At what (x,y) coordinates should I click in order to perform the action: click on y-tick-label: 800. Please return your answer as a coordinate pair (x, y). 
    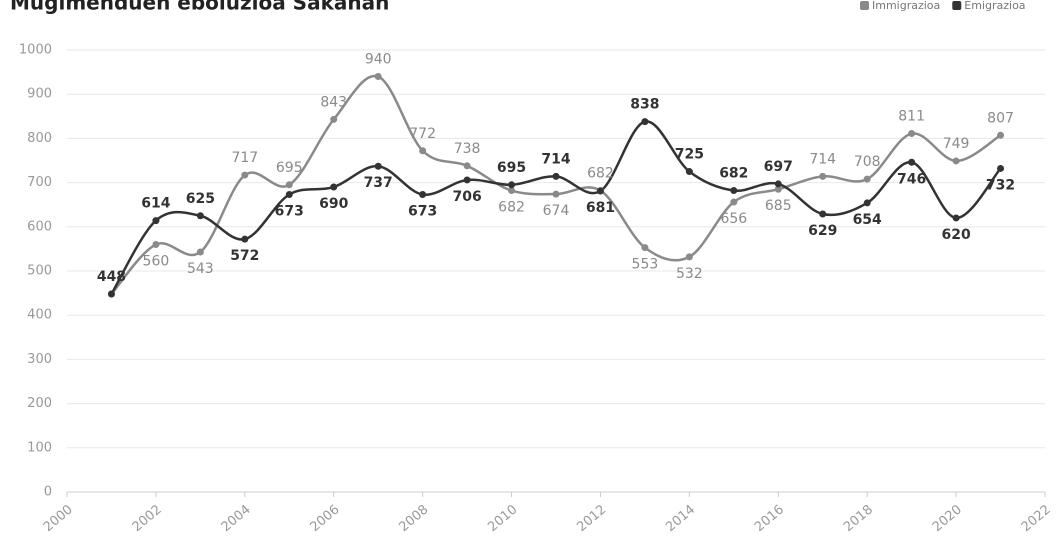
    Looking at the image, I should click on (39, 138).